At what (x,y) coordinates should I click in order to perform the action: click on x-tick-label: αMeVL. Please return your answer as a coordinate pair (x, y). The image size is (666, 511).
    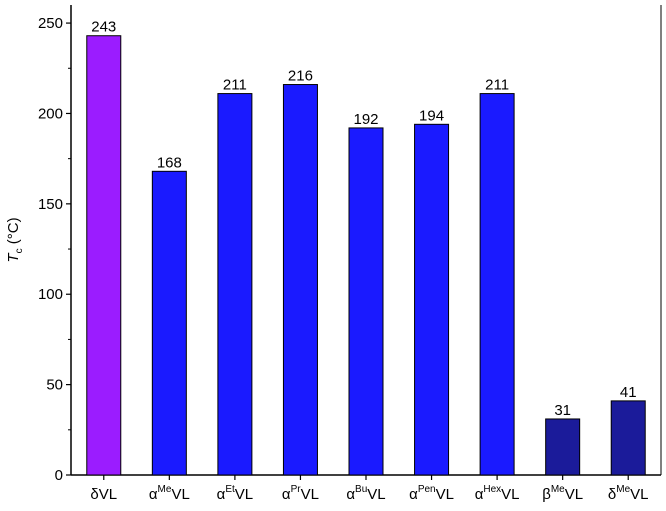
    Looking at the image, I should click on (169, 493).